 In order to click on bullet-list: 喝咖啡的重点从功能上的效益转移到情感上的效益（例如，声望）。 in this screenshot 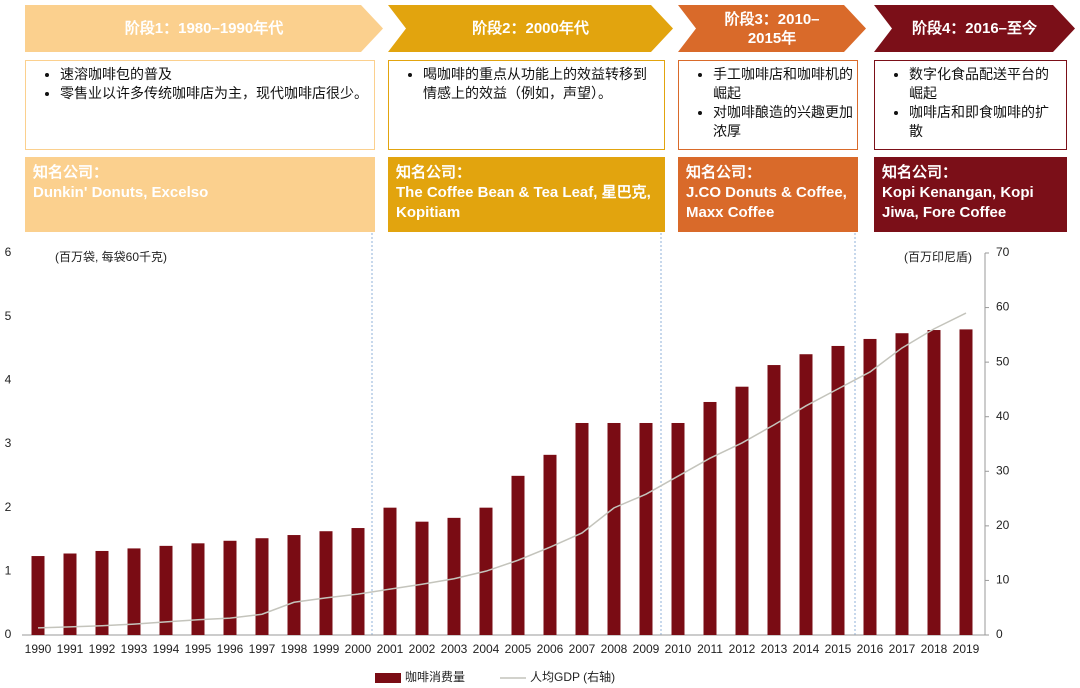, I will do `click(524, 84)`.